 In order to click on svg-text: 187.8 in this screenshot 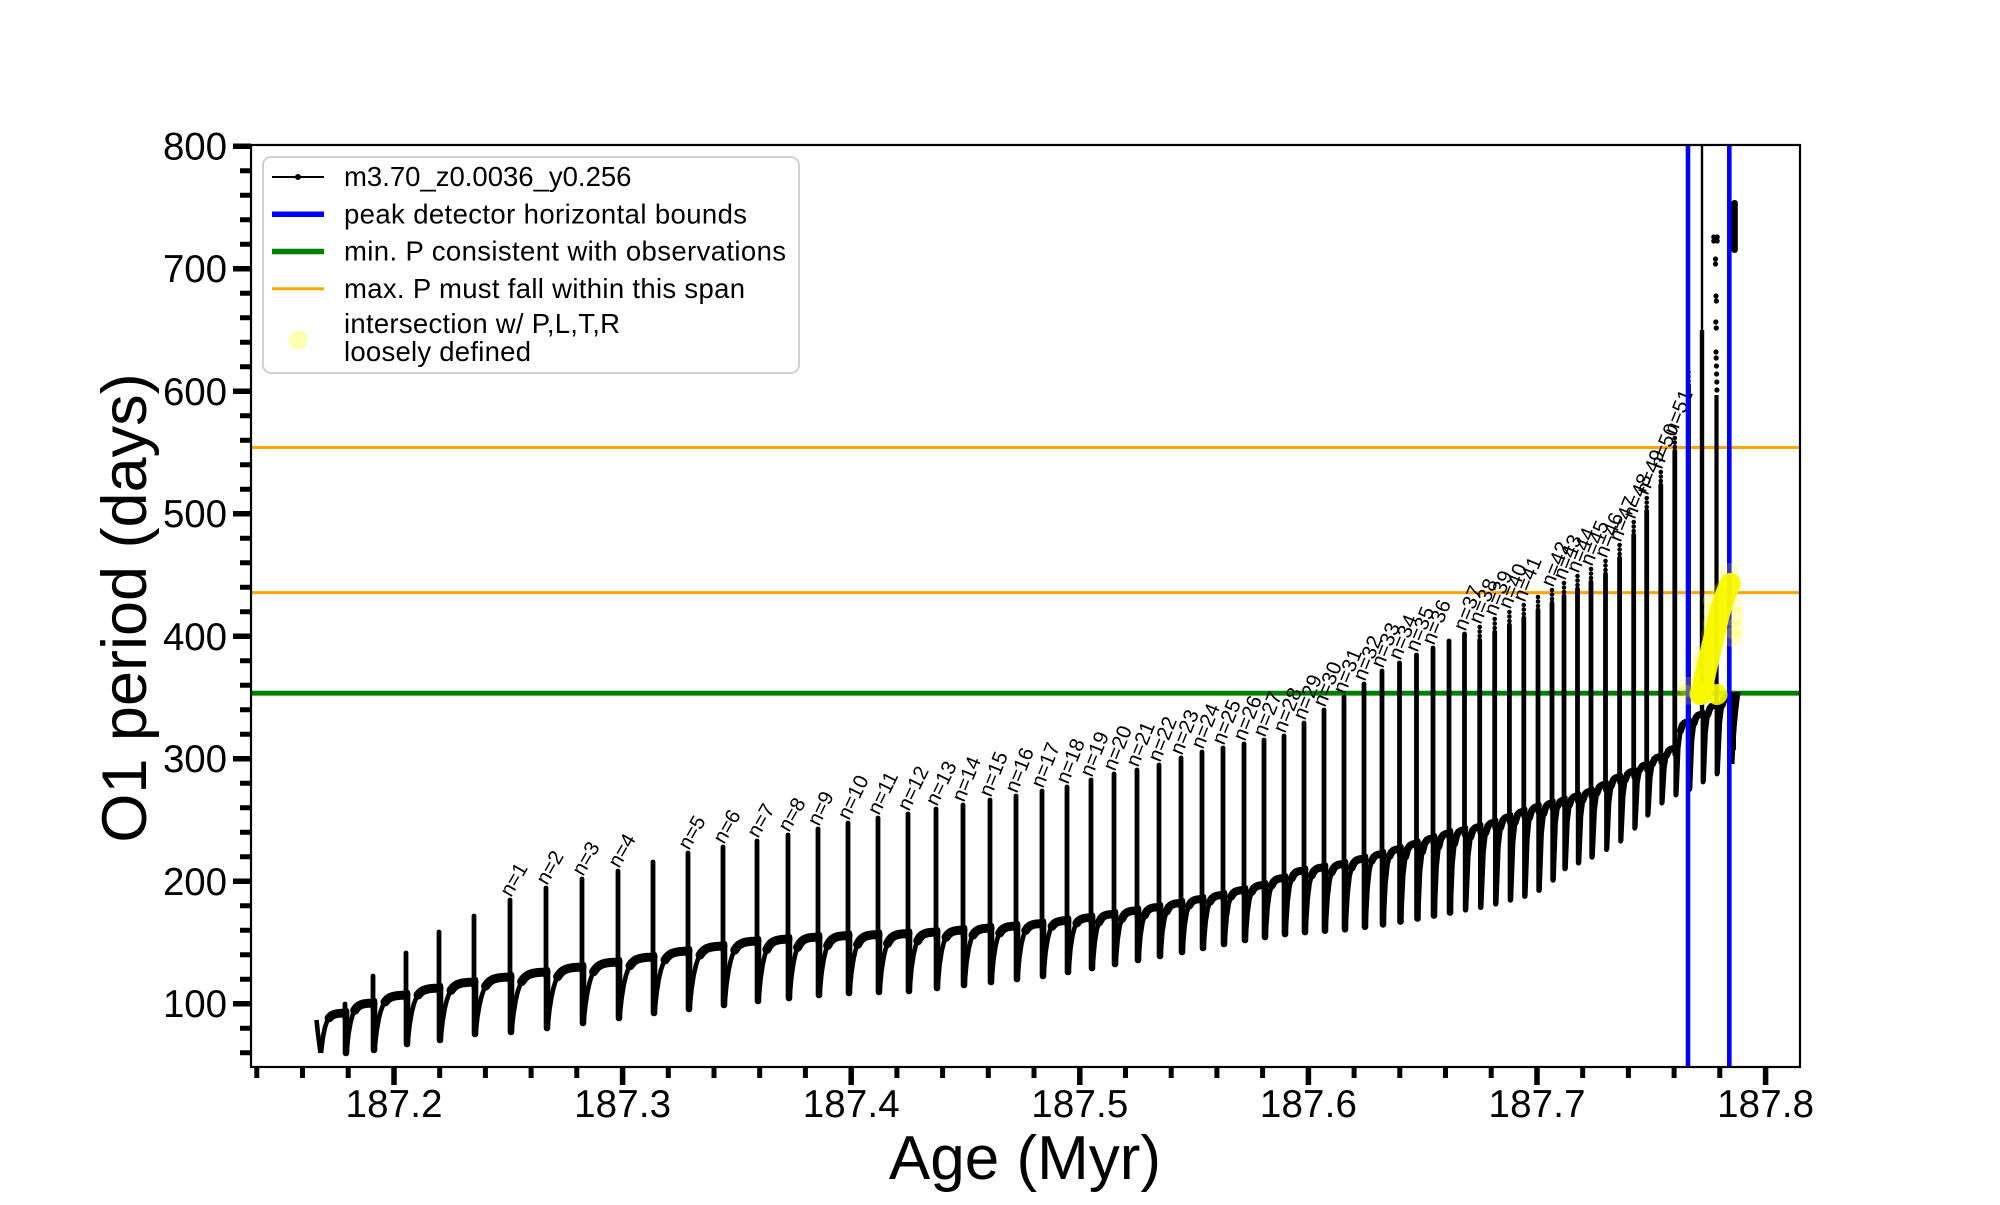, I will do `click(1765, 1104)`.